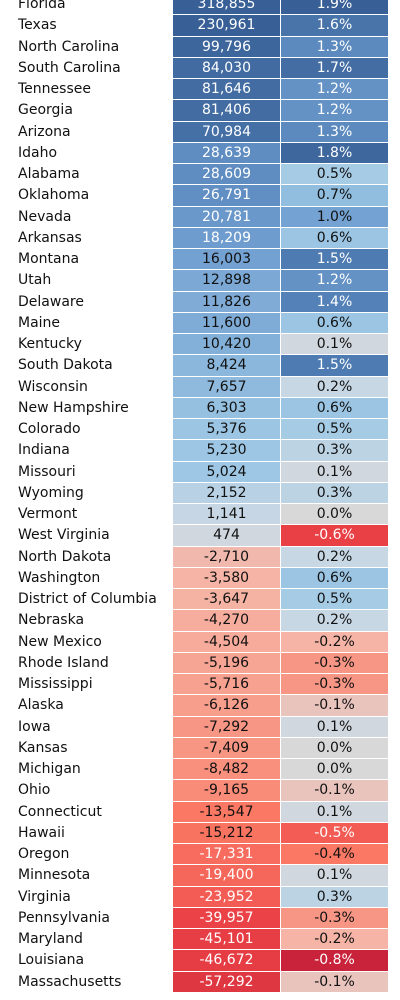 The width and height of the screenshot is (400, 1000). Describe the element at coordinates (200, 620) in the screenshot. I see `table-row: Nebraska -4,270 0.2%` at that location.